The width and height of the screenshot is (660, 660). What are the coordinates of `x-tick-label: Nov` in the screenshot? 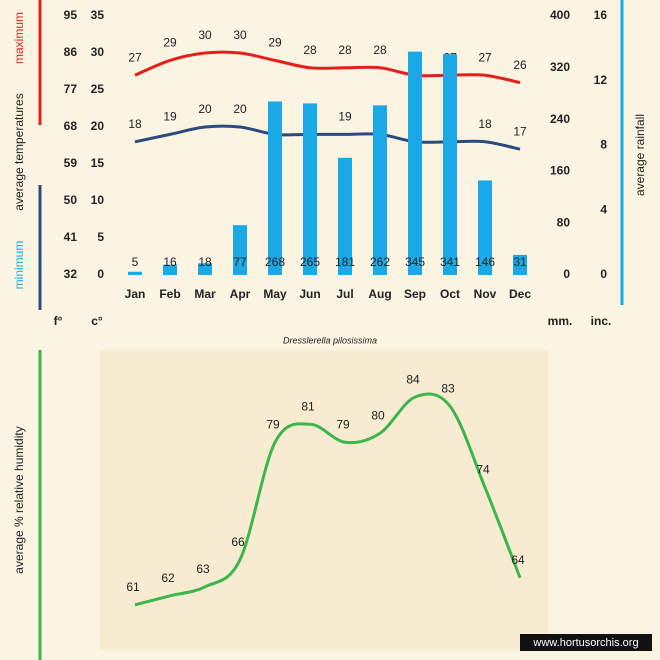 It's located at (485, 294).